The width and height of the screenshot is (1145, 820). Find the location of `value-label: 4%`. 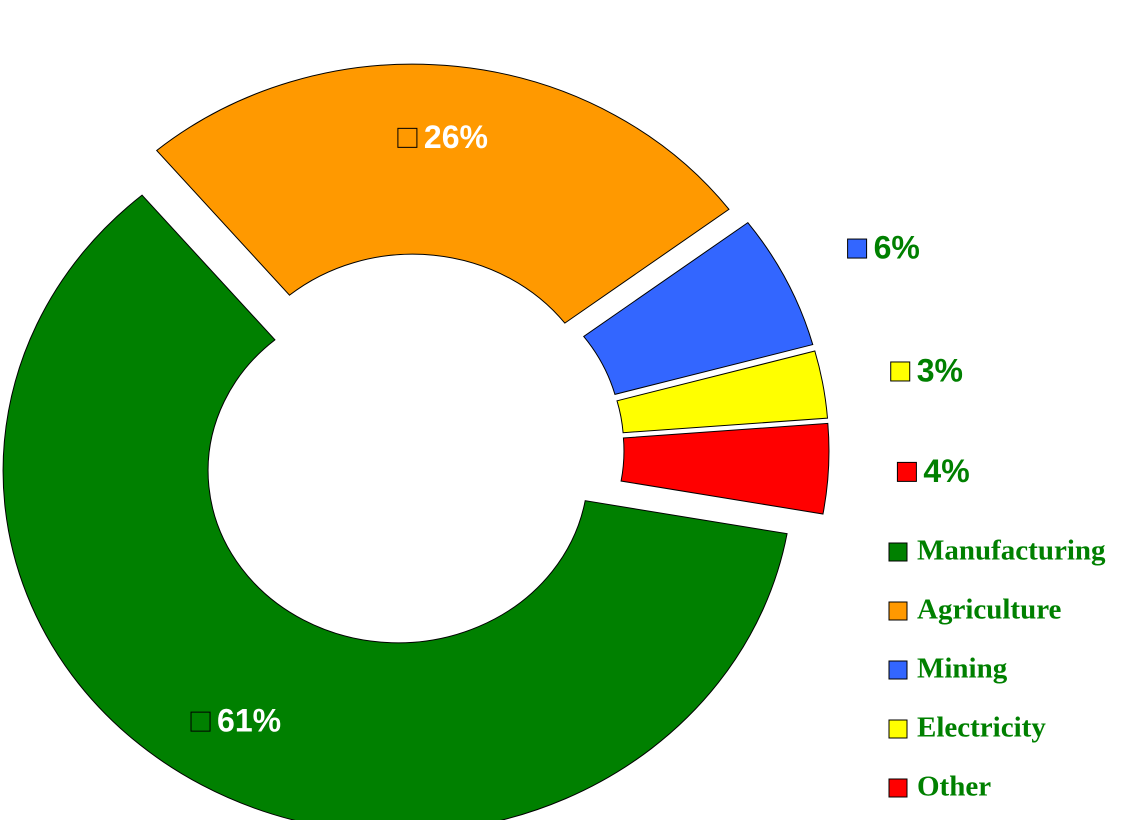

value-label: 4% is located at coordinates (946, 471).